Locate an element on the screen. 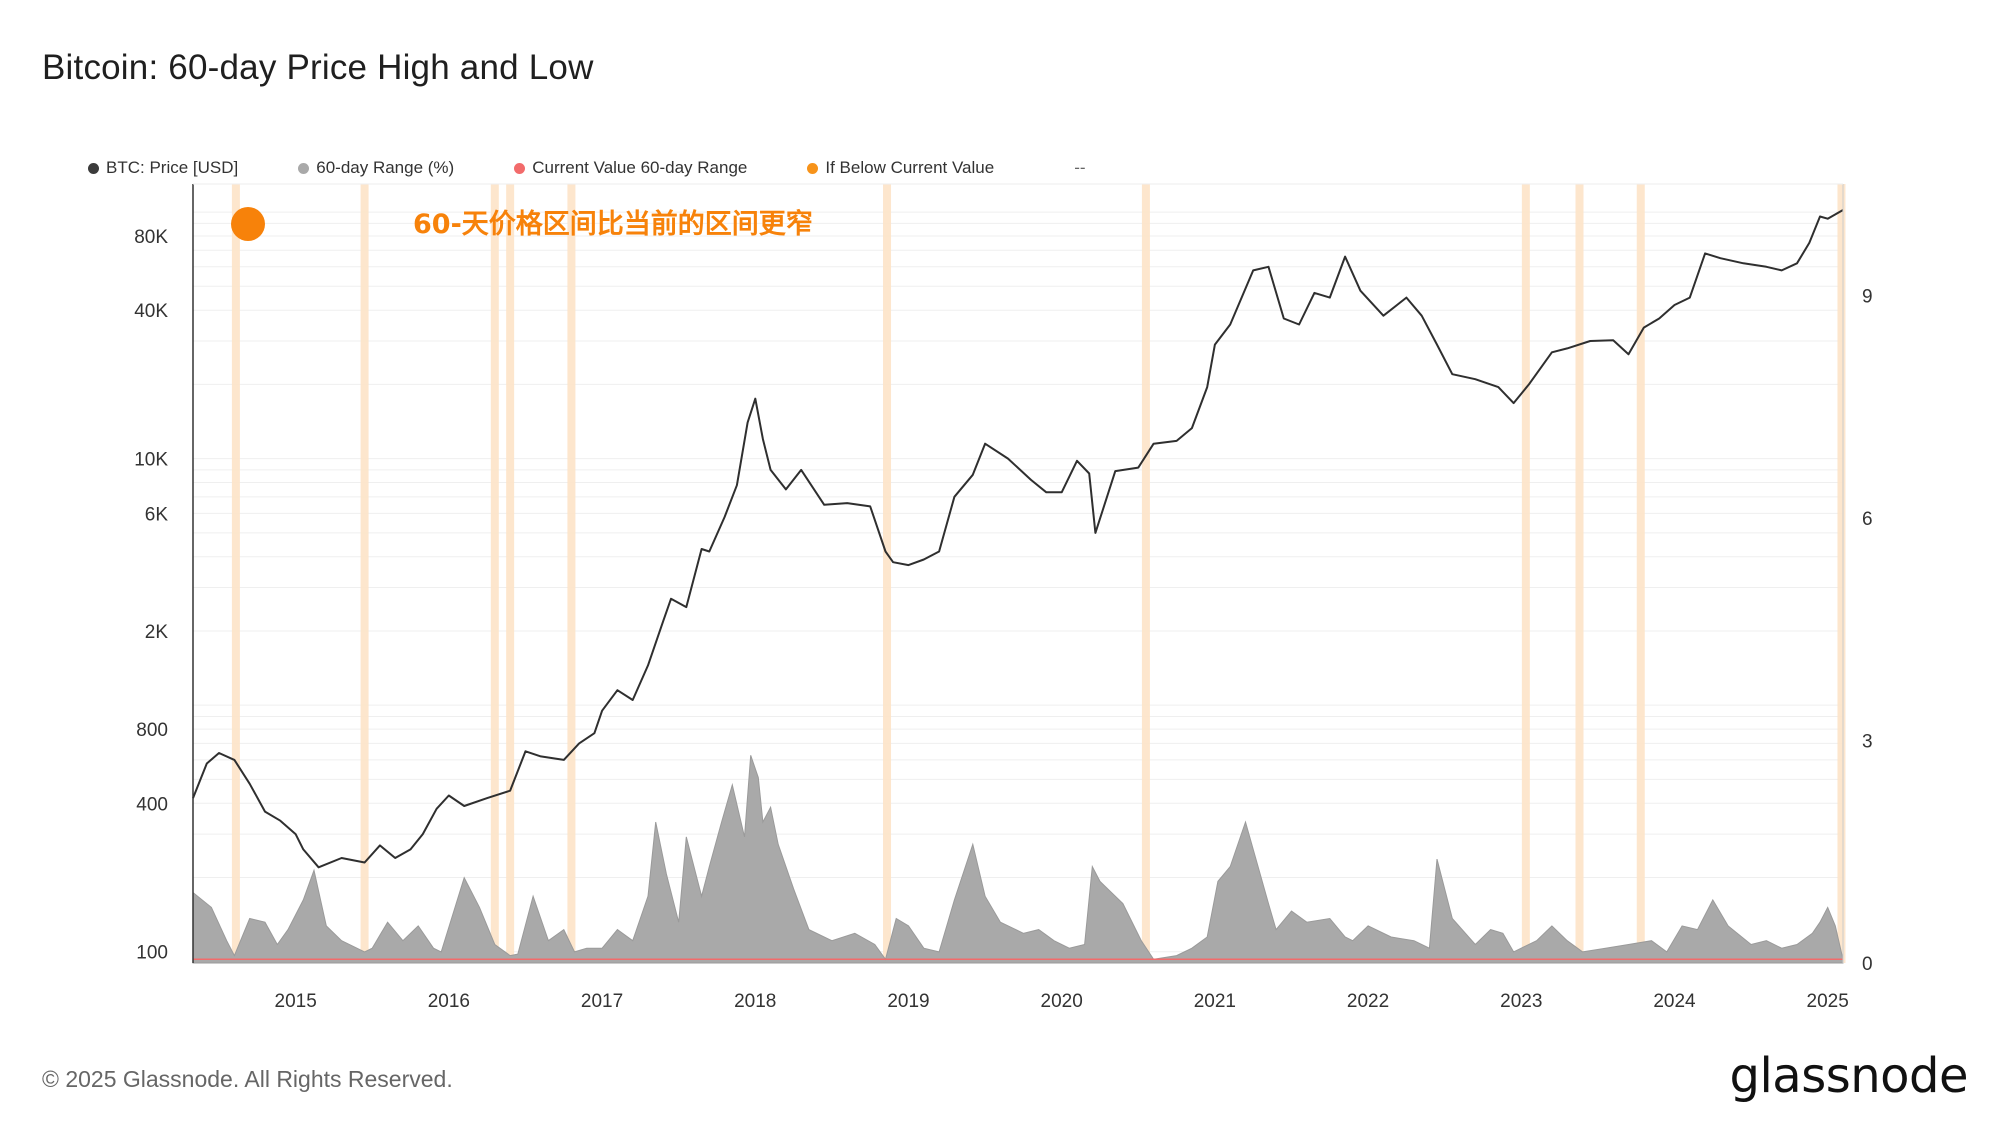  legend-label-below: If Below Current Value is located at coordinates (910, 167).